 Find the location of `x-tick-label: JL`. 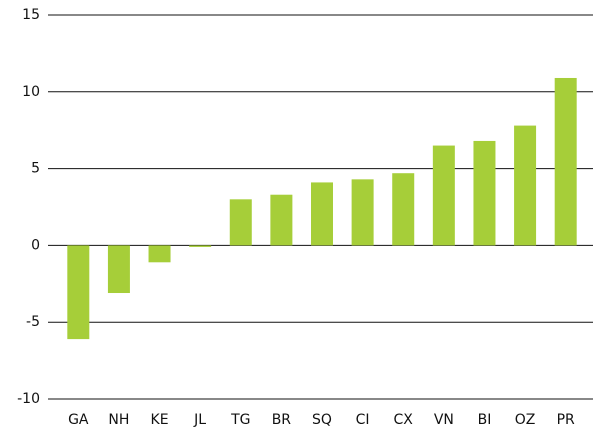

x-tick-label: JL is located at coordinates (199, 420).